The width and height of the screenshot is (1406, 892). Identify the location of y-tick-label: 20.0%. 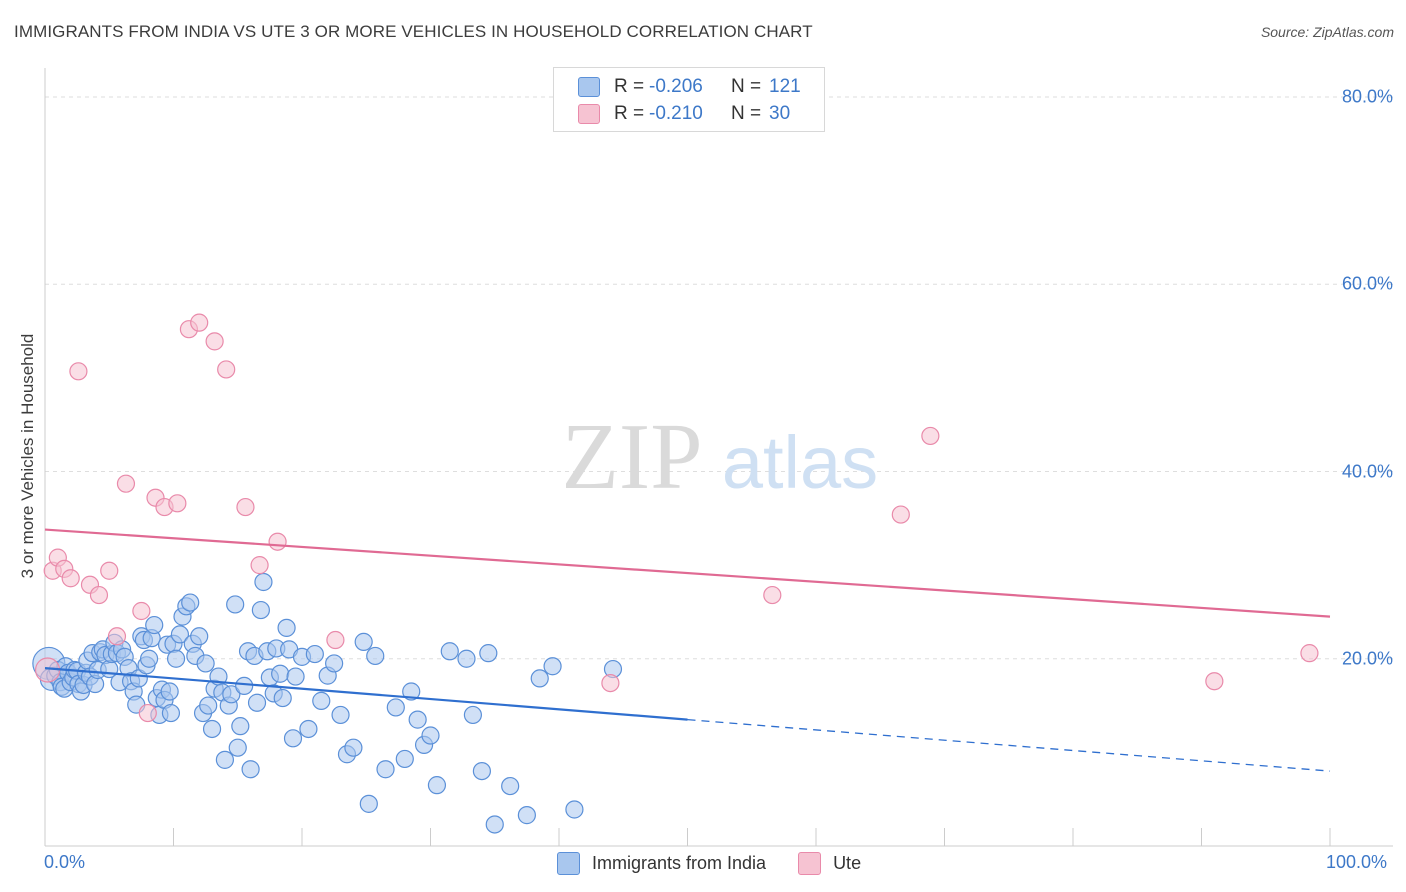
(1367, 658).